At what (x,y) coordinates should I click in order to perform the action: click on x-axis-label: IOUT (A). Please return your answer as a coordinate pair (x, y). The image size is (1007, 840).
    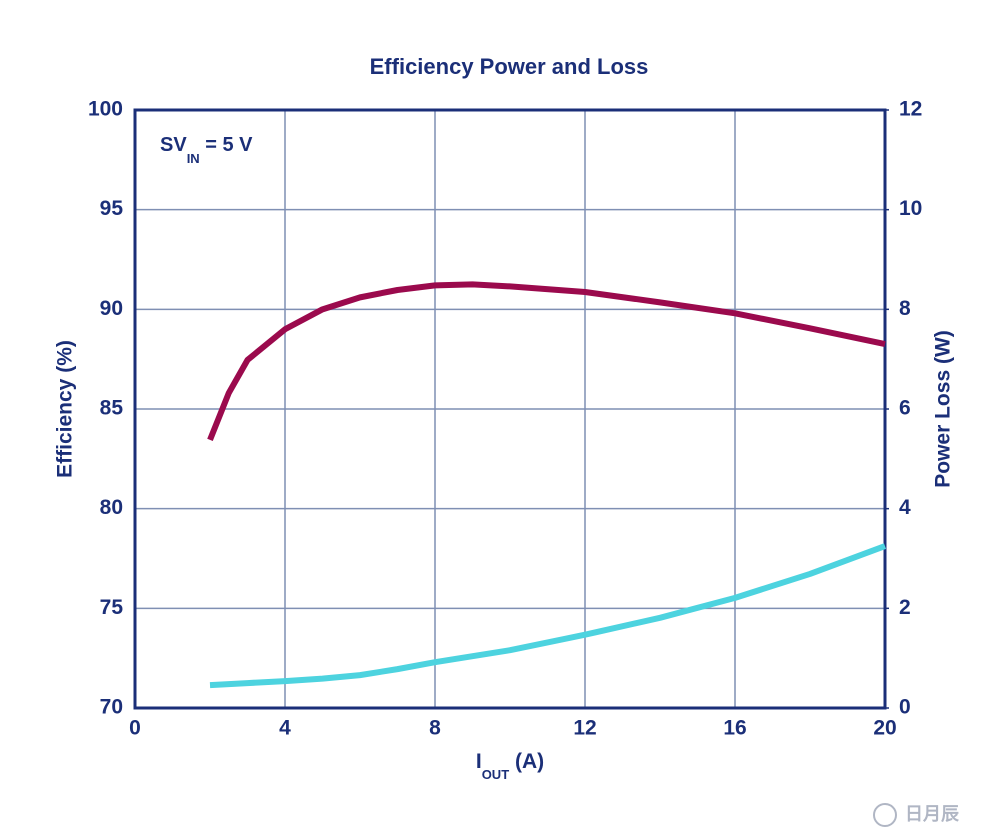
    Looking at the image, I should click on (510, 766).